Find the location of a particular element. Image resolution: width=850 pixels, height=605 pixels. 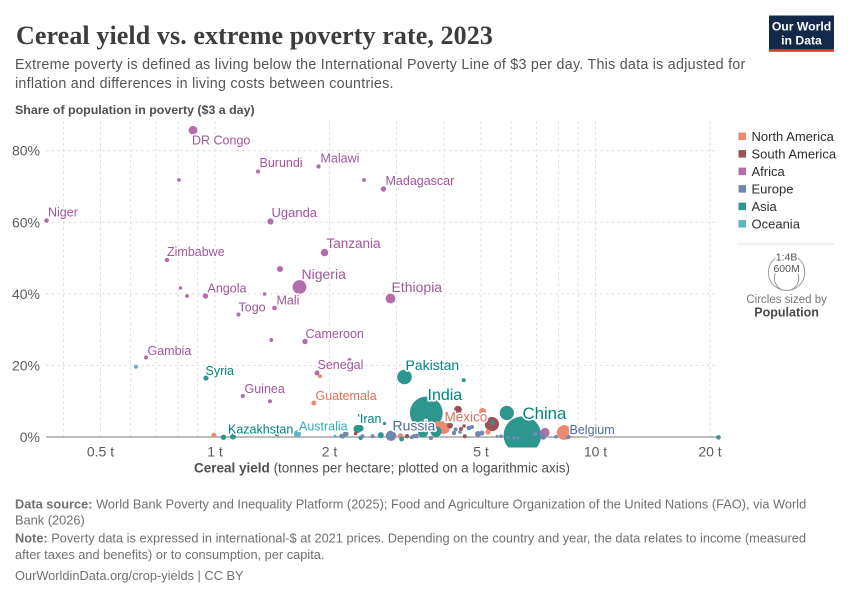

svg-text: 600M is located at coordinates (786, 269).